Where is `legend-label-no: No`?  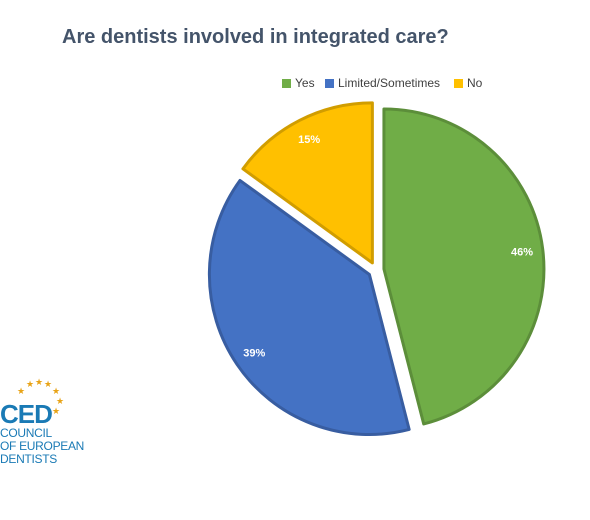
legend-label-no: No is located at coordinates (475, 83).